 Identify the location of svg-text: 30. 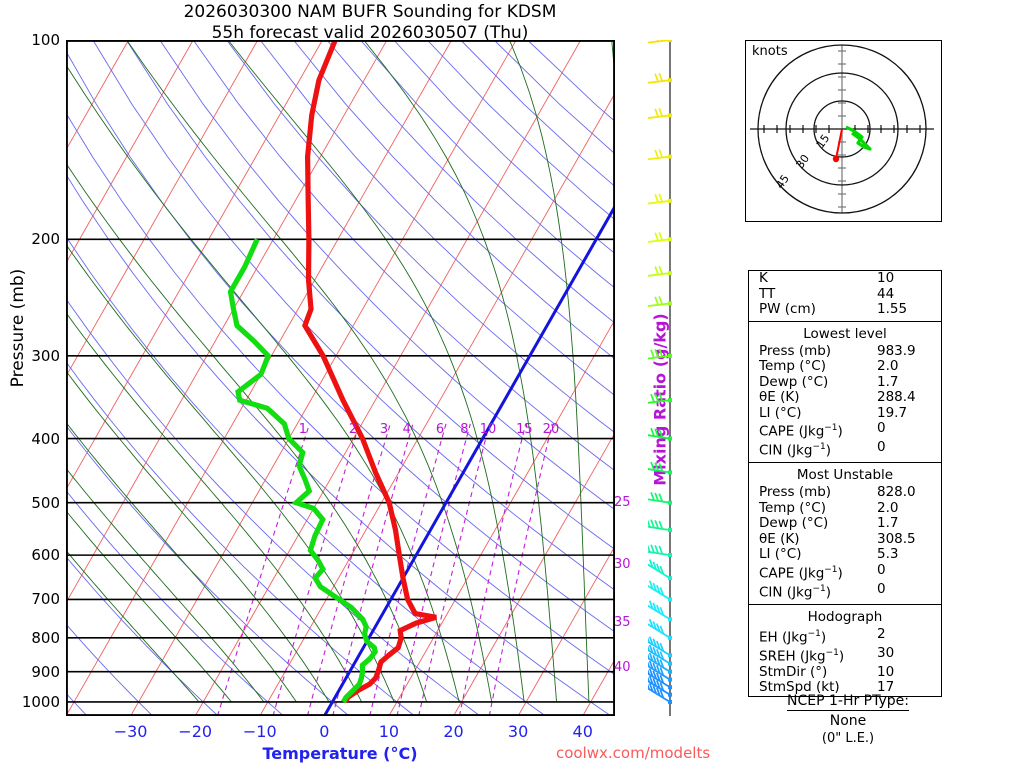
(802, 161).